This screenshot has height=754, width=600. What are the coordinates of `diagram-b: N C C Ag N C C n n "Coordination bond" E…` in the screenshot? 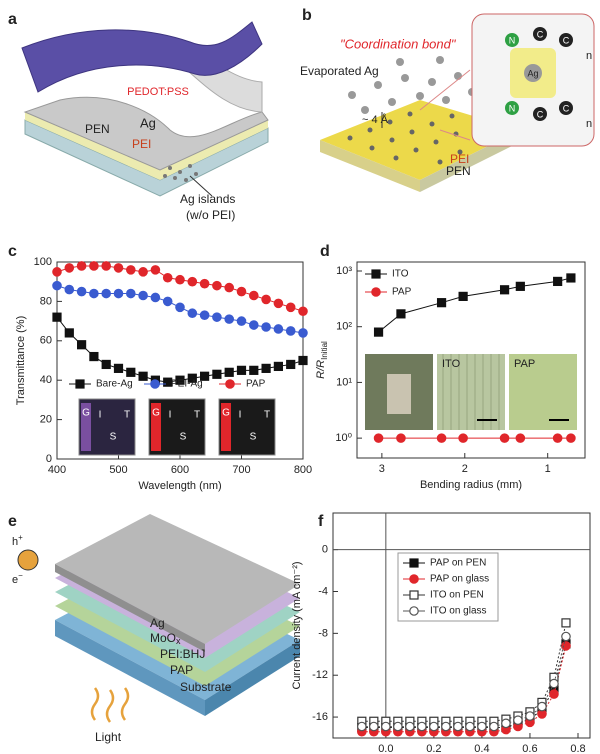 It's located at (447, 102).